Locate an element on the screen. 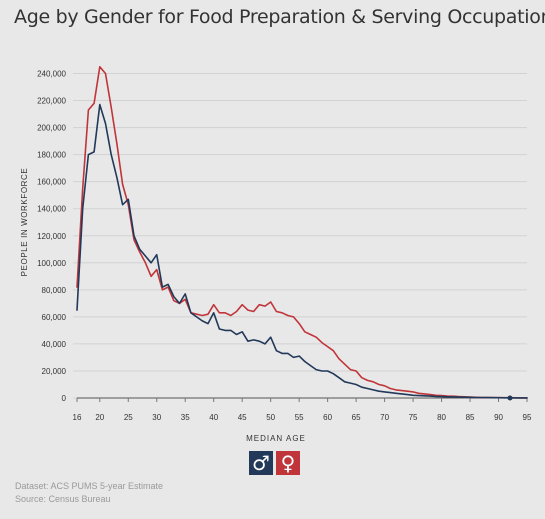  legend-female-button: ♀ is located at coordinates (288, 463).